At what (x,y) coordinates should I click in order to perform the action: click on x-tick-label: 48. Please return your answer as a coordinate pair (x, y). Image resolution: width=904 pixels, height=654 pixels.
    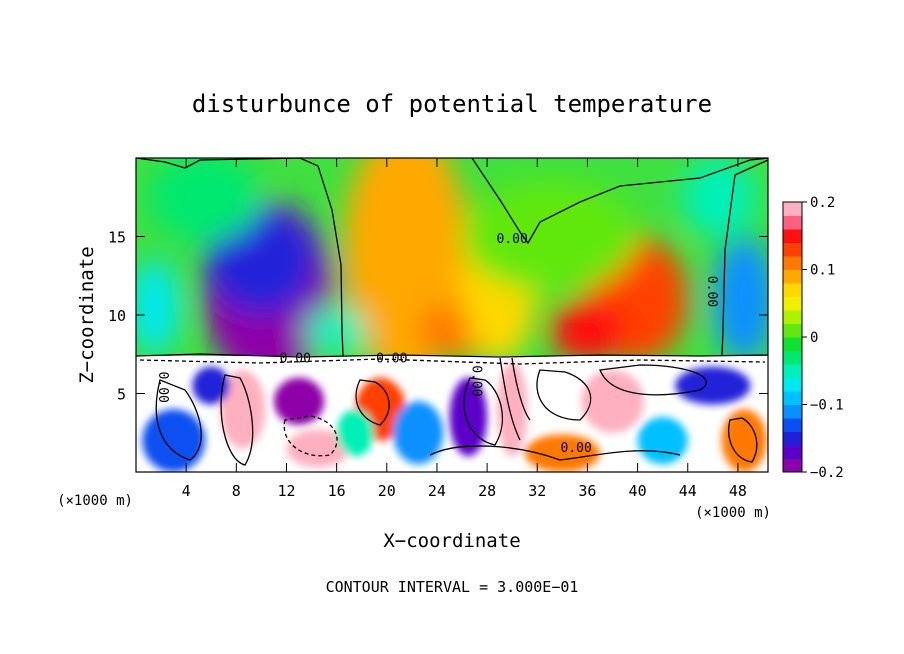
    Looking at the image, I should click on (738, 491).